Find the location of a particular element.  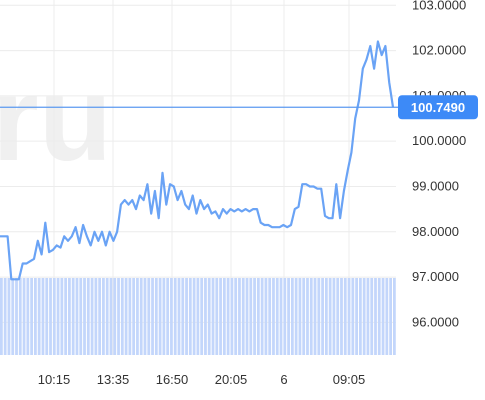

x-tick-label: 16:50 is located at coordinates (172, 379).